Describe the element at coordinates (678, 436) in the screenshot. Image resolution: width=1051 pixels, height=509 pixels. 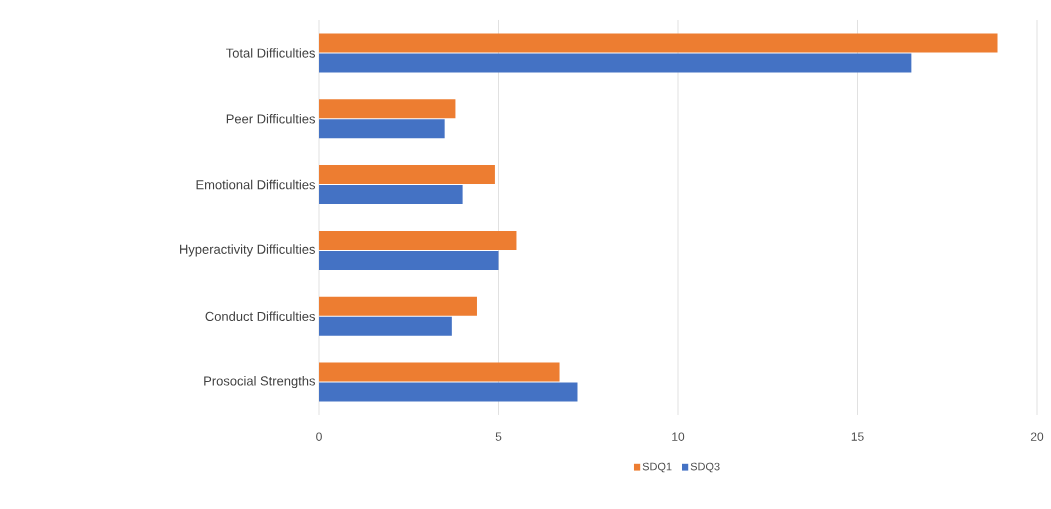
I see `x-tick-label: 10` at that location.